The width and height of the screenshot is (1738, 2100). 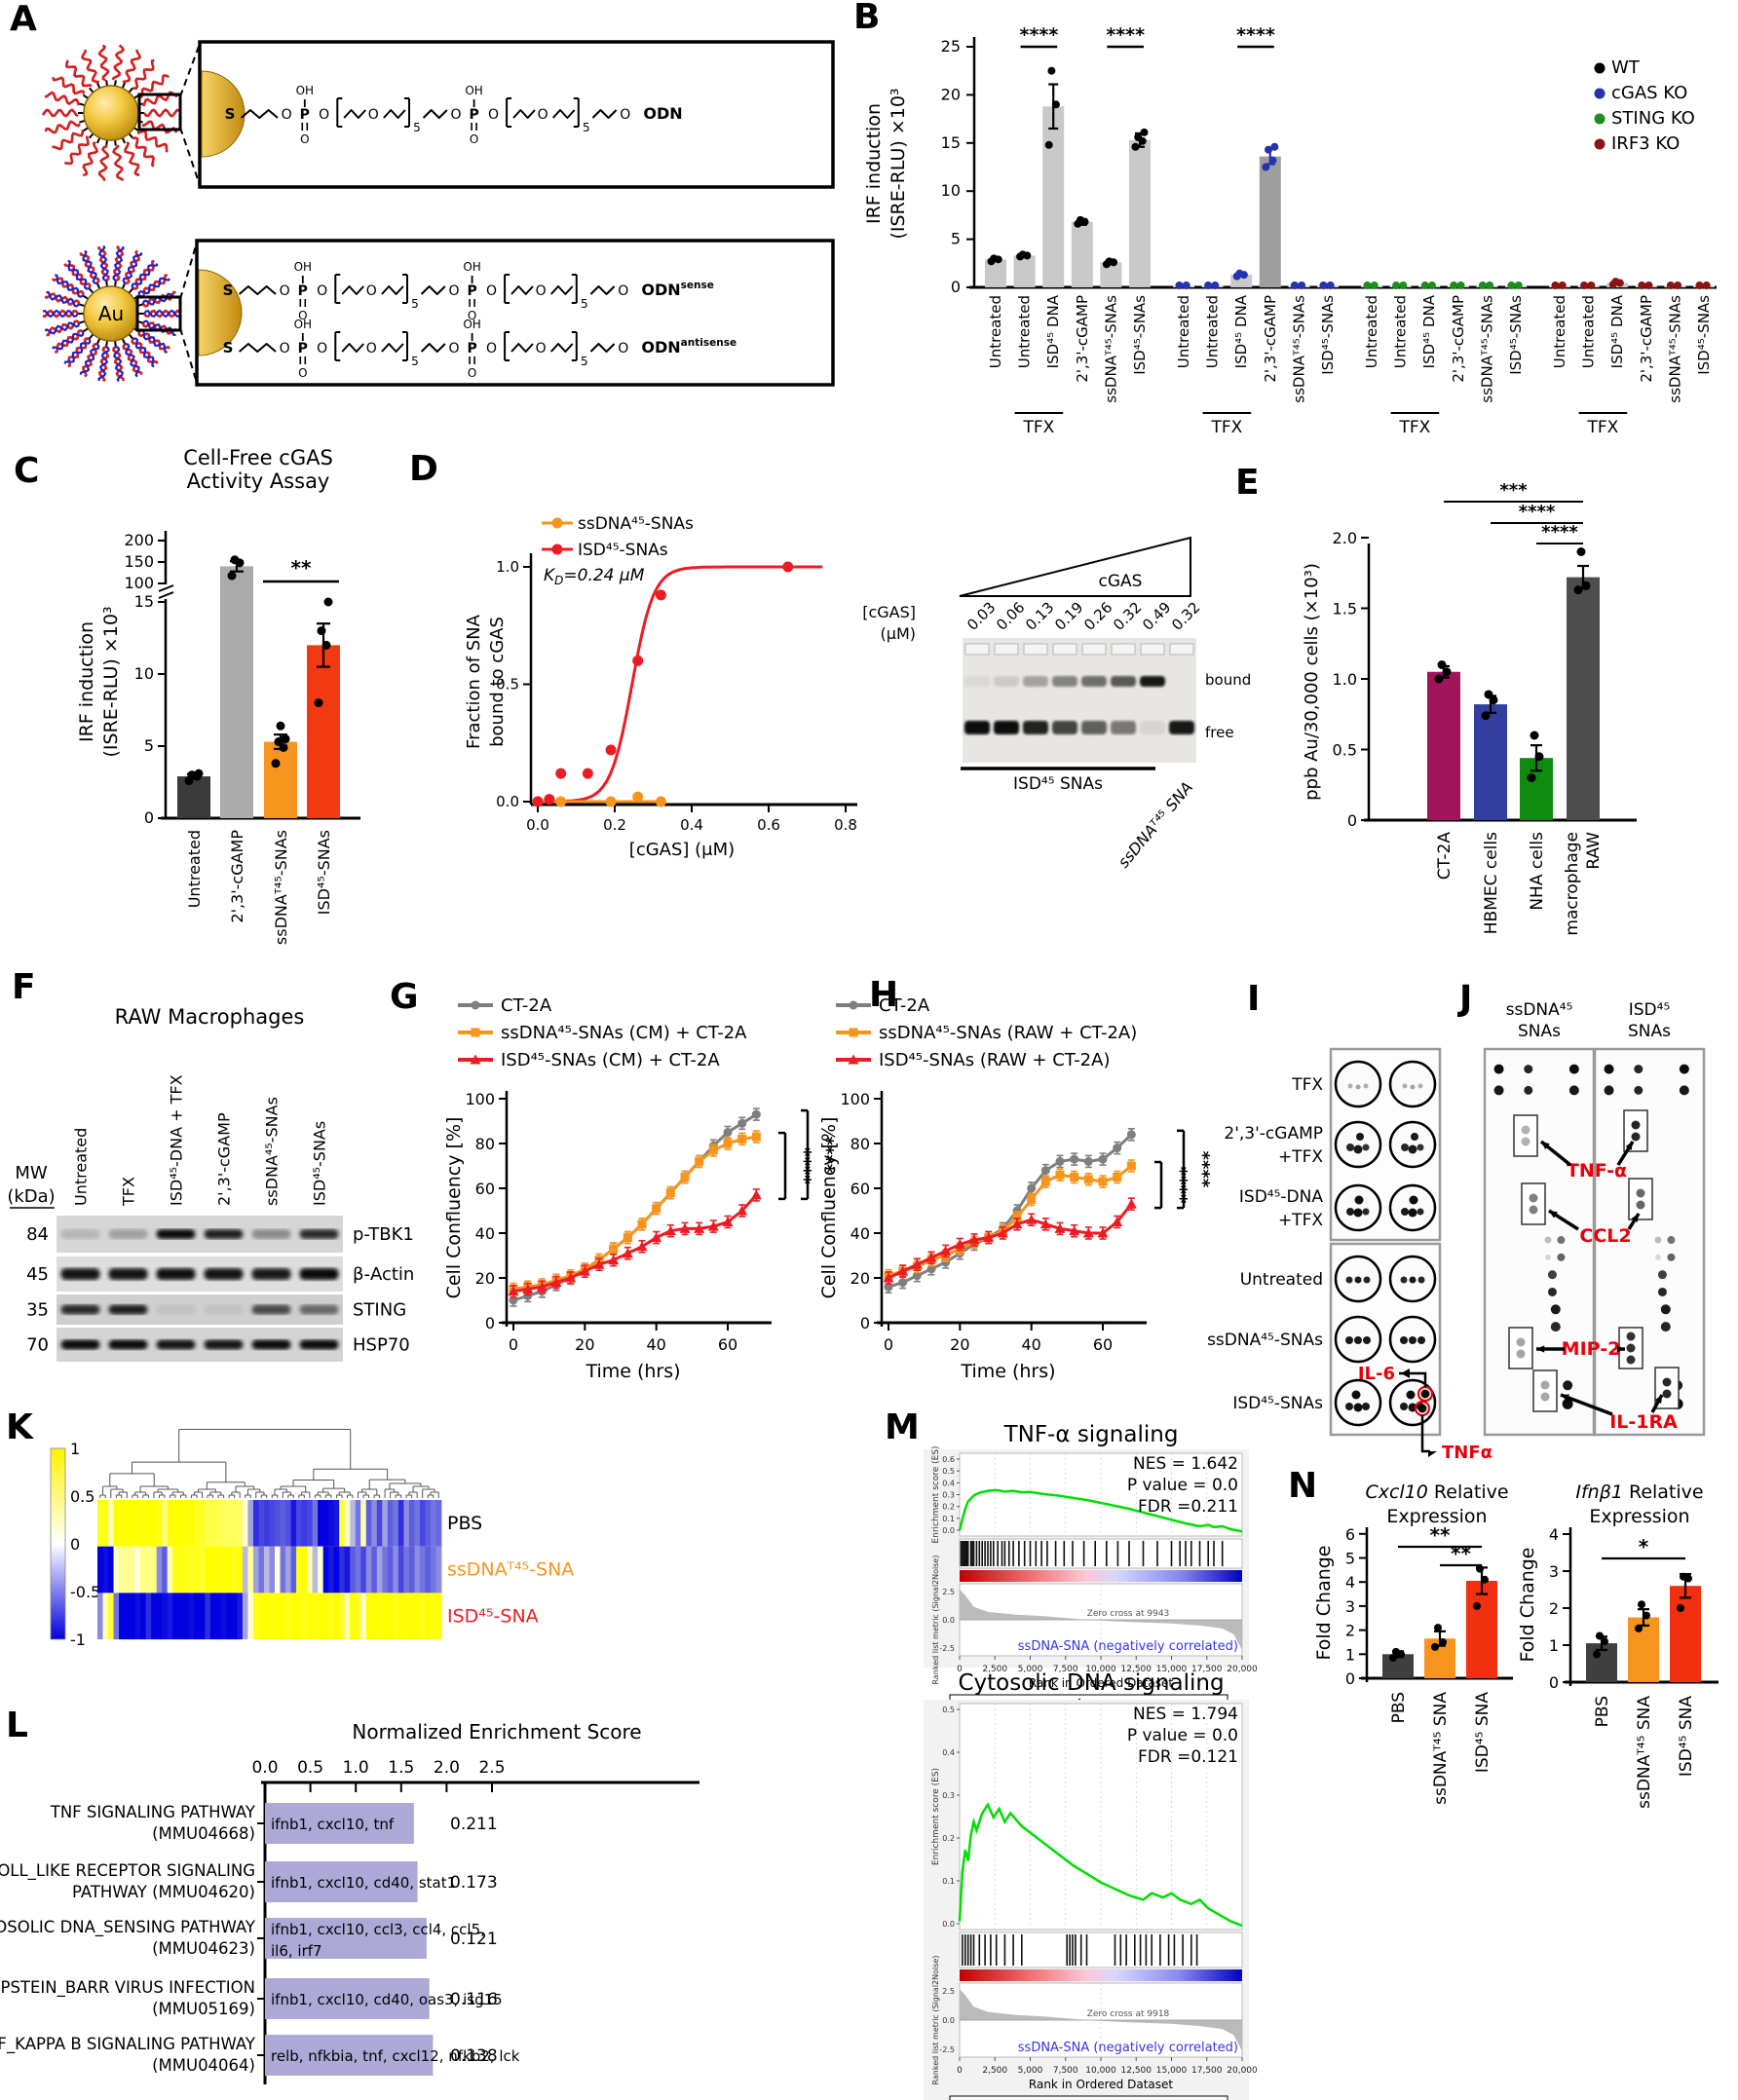 What do you see at coordinates (865, 1323) in the screenshot?
I see `y-tick-label: 0` at bounding box center [865, 1323].